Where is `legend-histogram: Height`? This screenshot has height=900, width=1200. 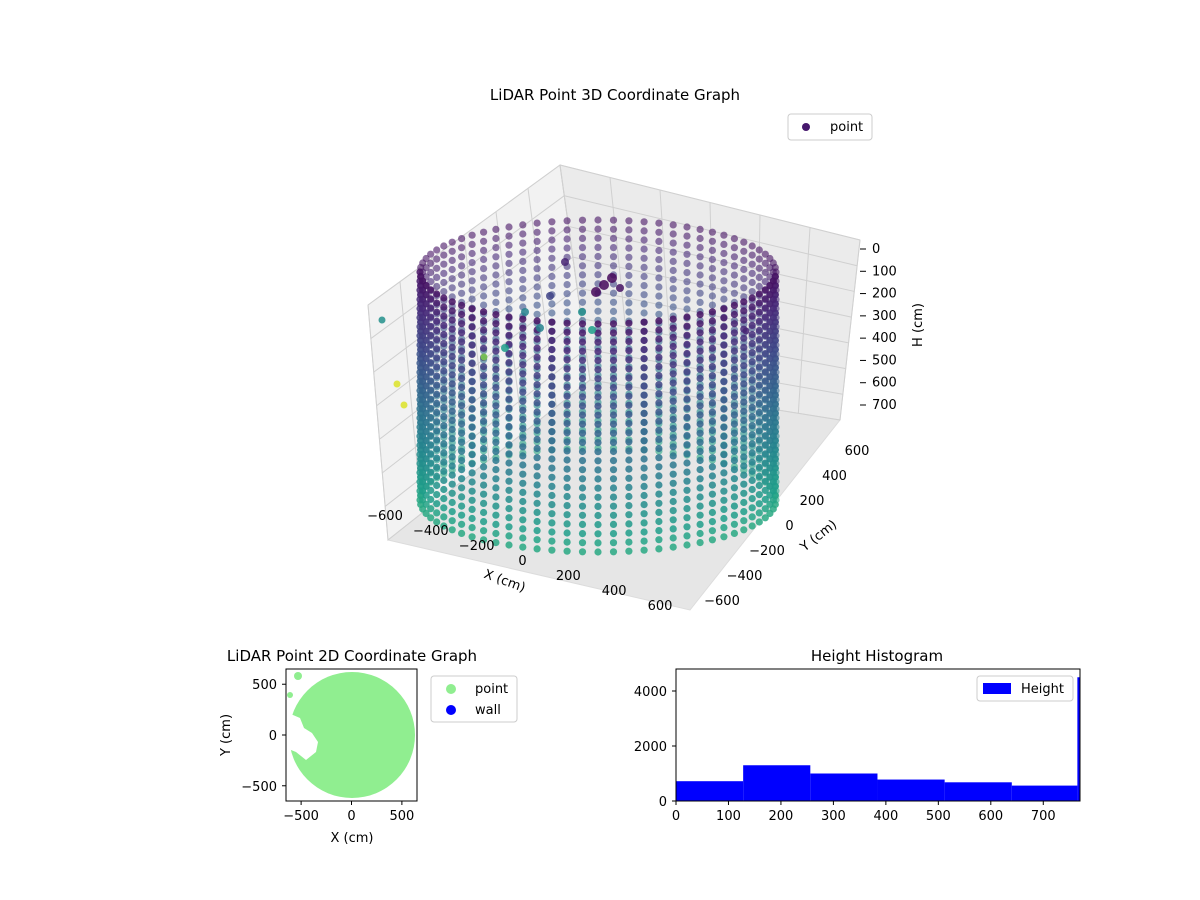 legend-histogram: Height is located at coordinates (1025, 688).